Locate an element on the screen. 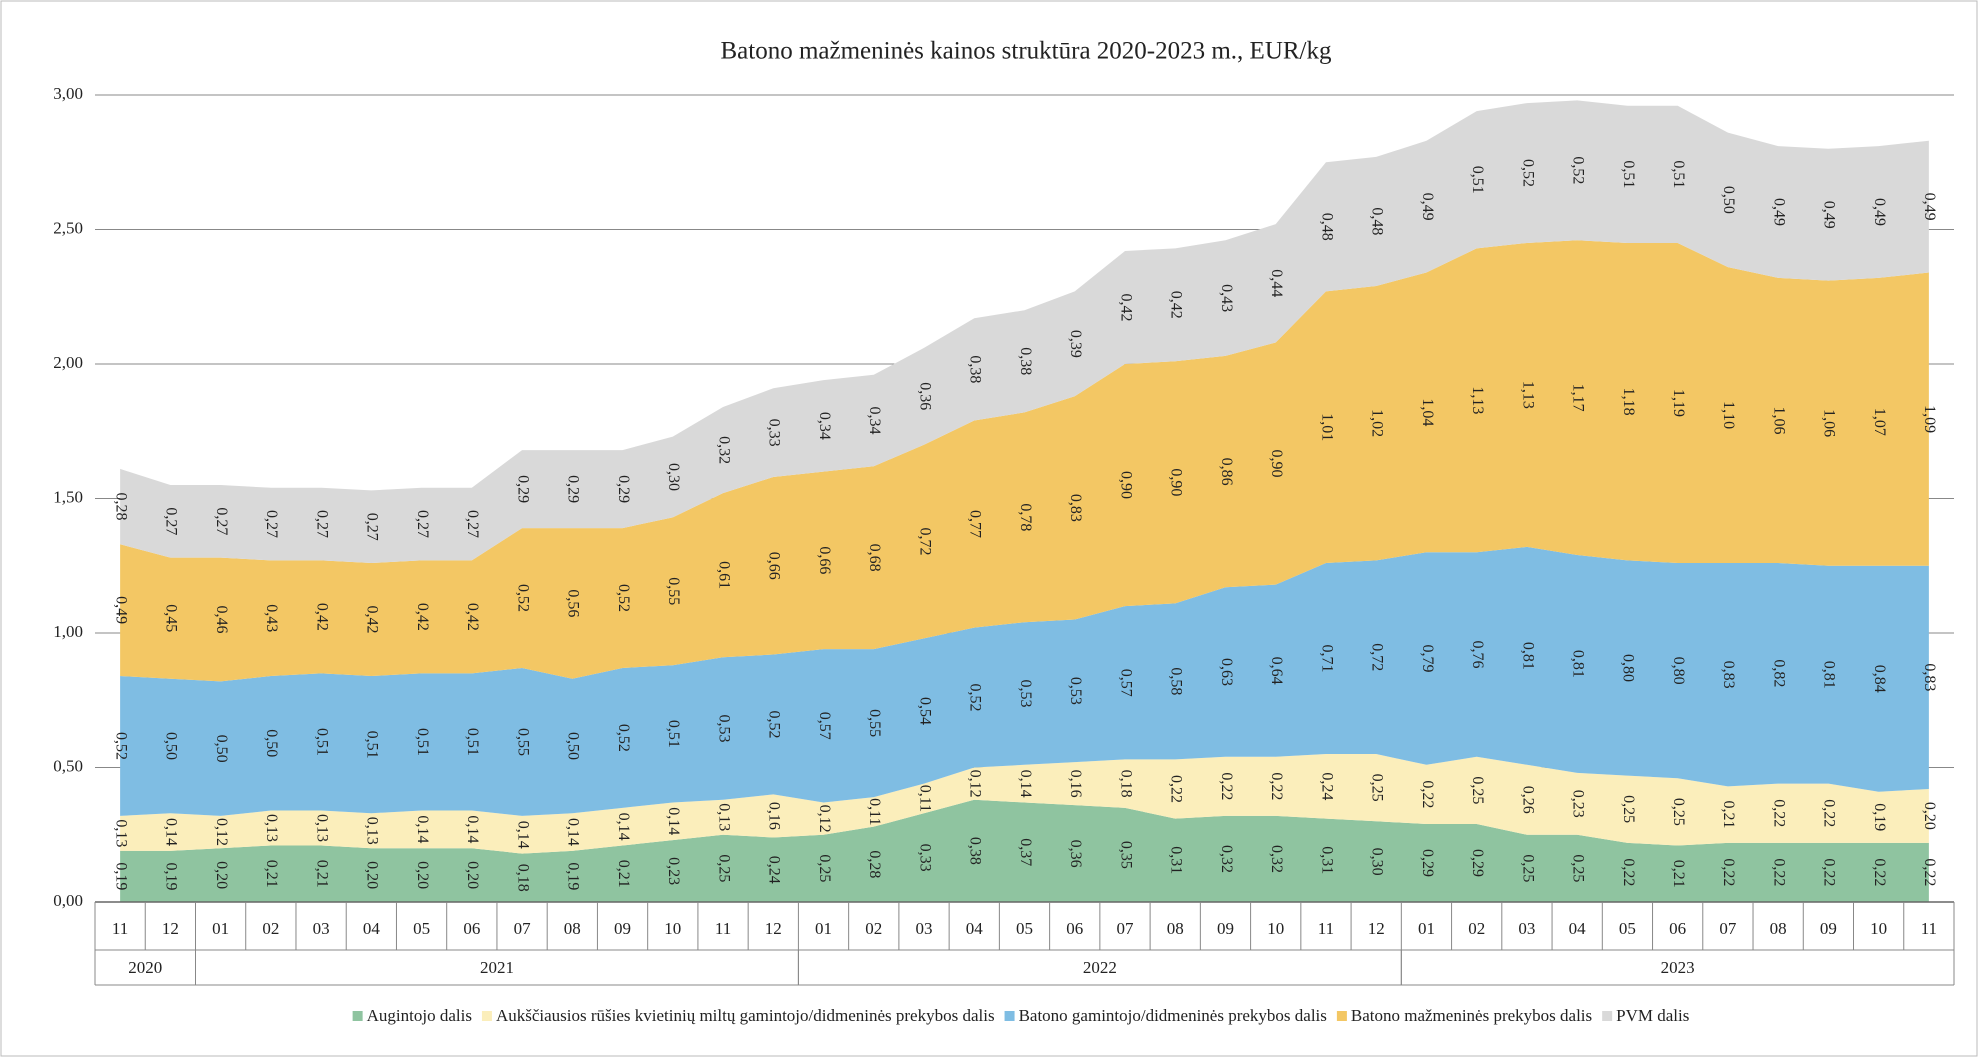 The image size is (1979, 1058). value-label: 0,11 is located at coordinates (924, 798).